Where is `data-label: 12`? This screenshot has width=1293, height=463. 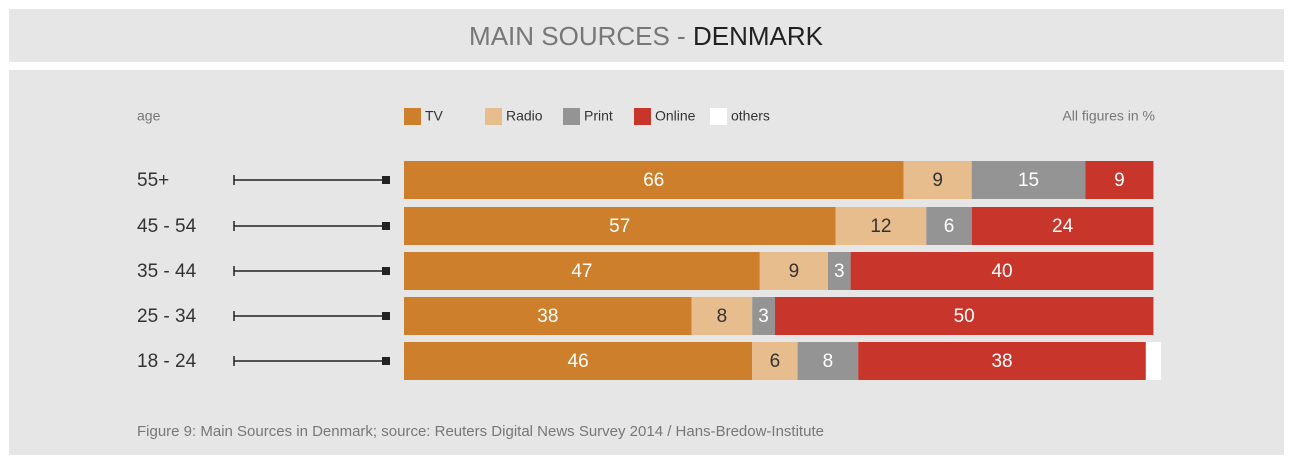
data-label: 12 is located at coordinates (880, 226).